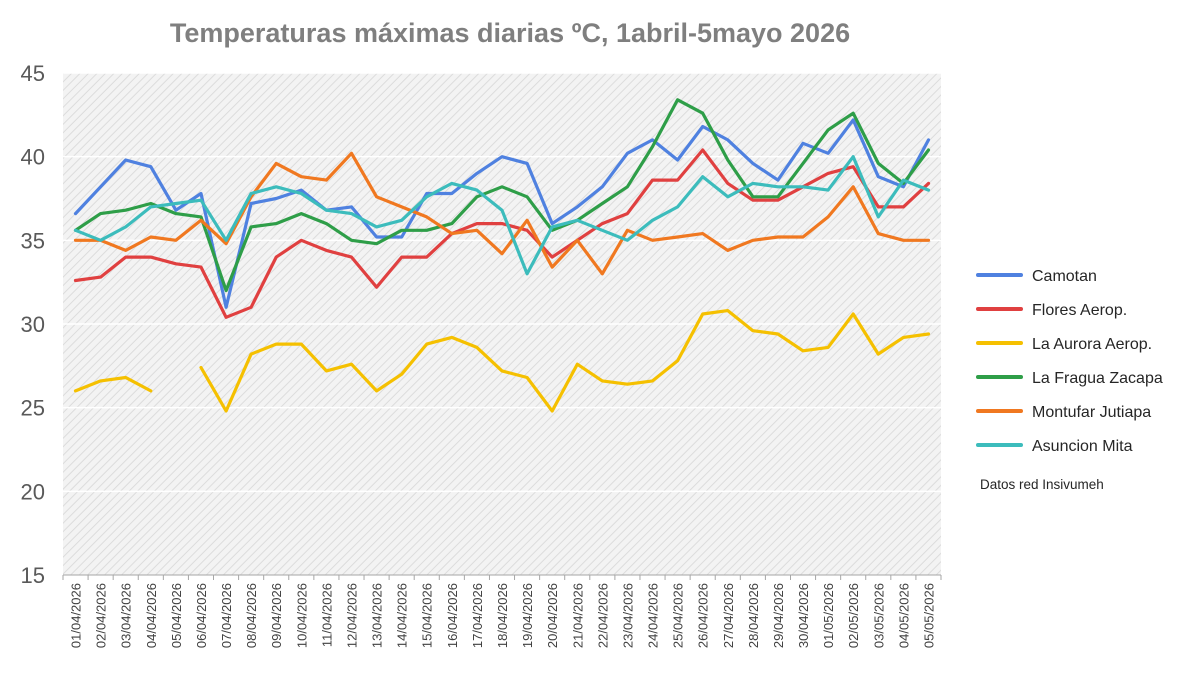  I want to click on x-tick-label: 02/05/2026, so click(853, 615).